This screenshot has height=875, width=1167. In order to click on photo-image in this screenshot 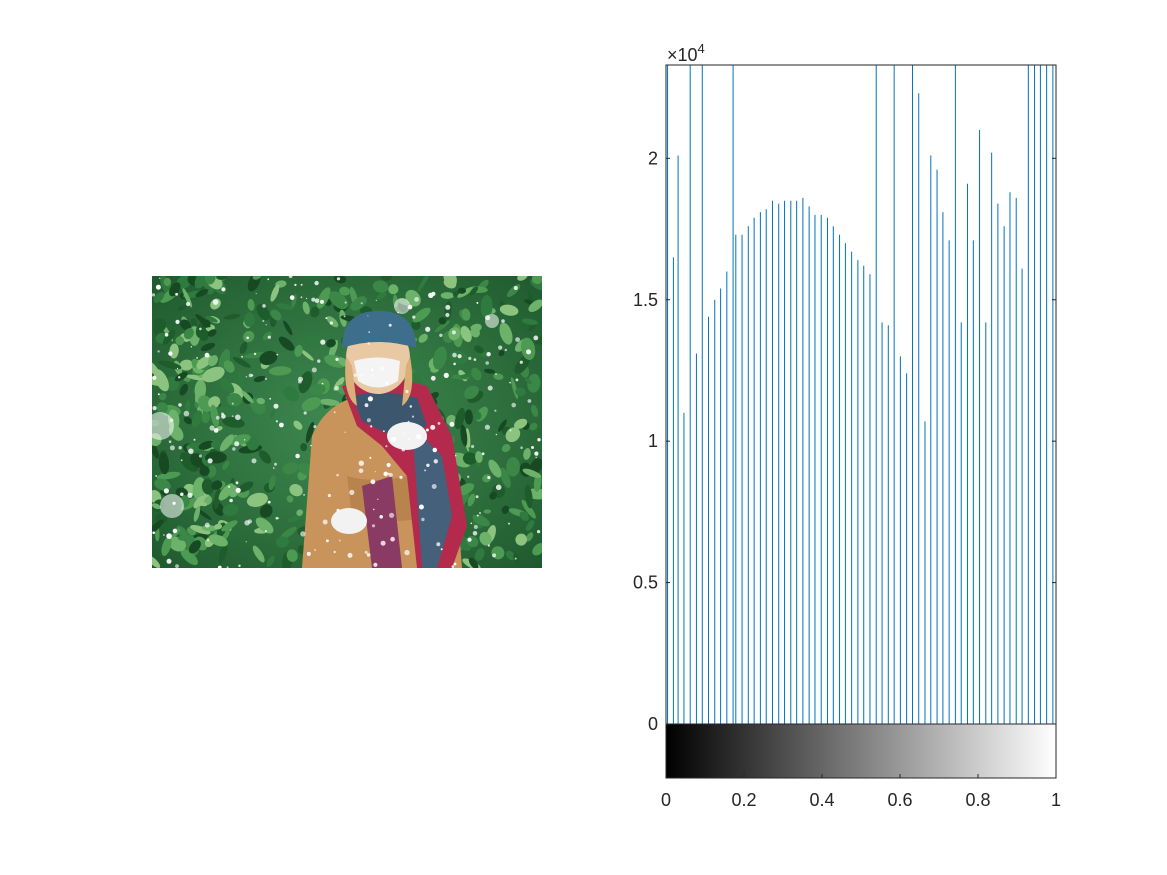, I will do `click(347, 422)`.